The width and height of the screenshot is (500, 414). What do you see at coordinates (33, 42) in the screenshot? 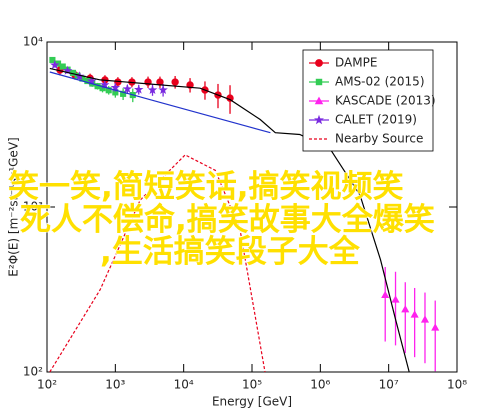
I see `y-tick-label: 10⁴` at bounding box center [33, 42].